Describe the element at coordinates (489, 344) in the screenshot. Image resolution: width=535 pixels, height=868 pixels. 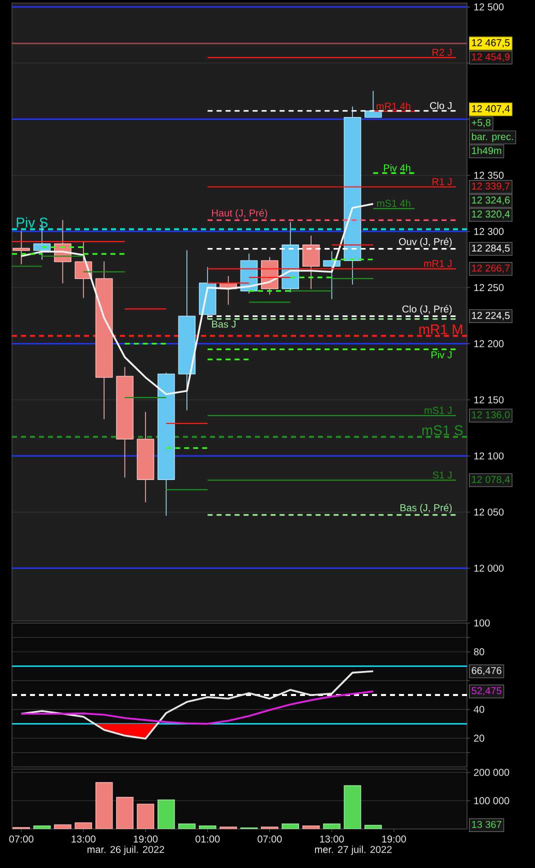
I see `y-tick-label: 12 200` at that location.